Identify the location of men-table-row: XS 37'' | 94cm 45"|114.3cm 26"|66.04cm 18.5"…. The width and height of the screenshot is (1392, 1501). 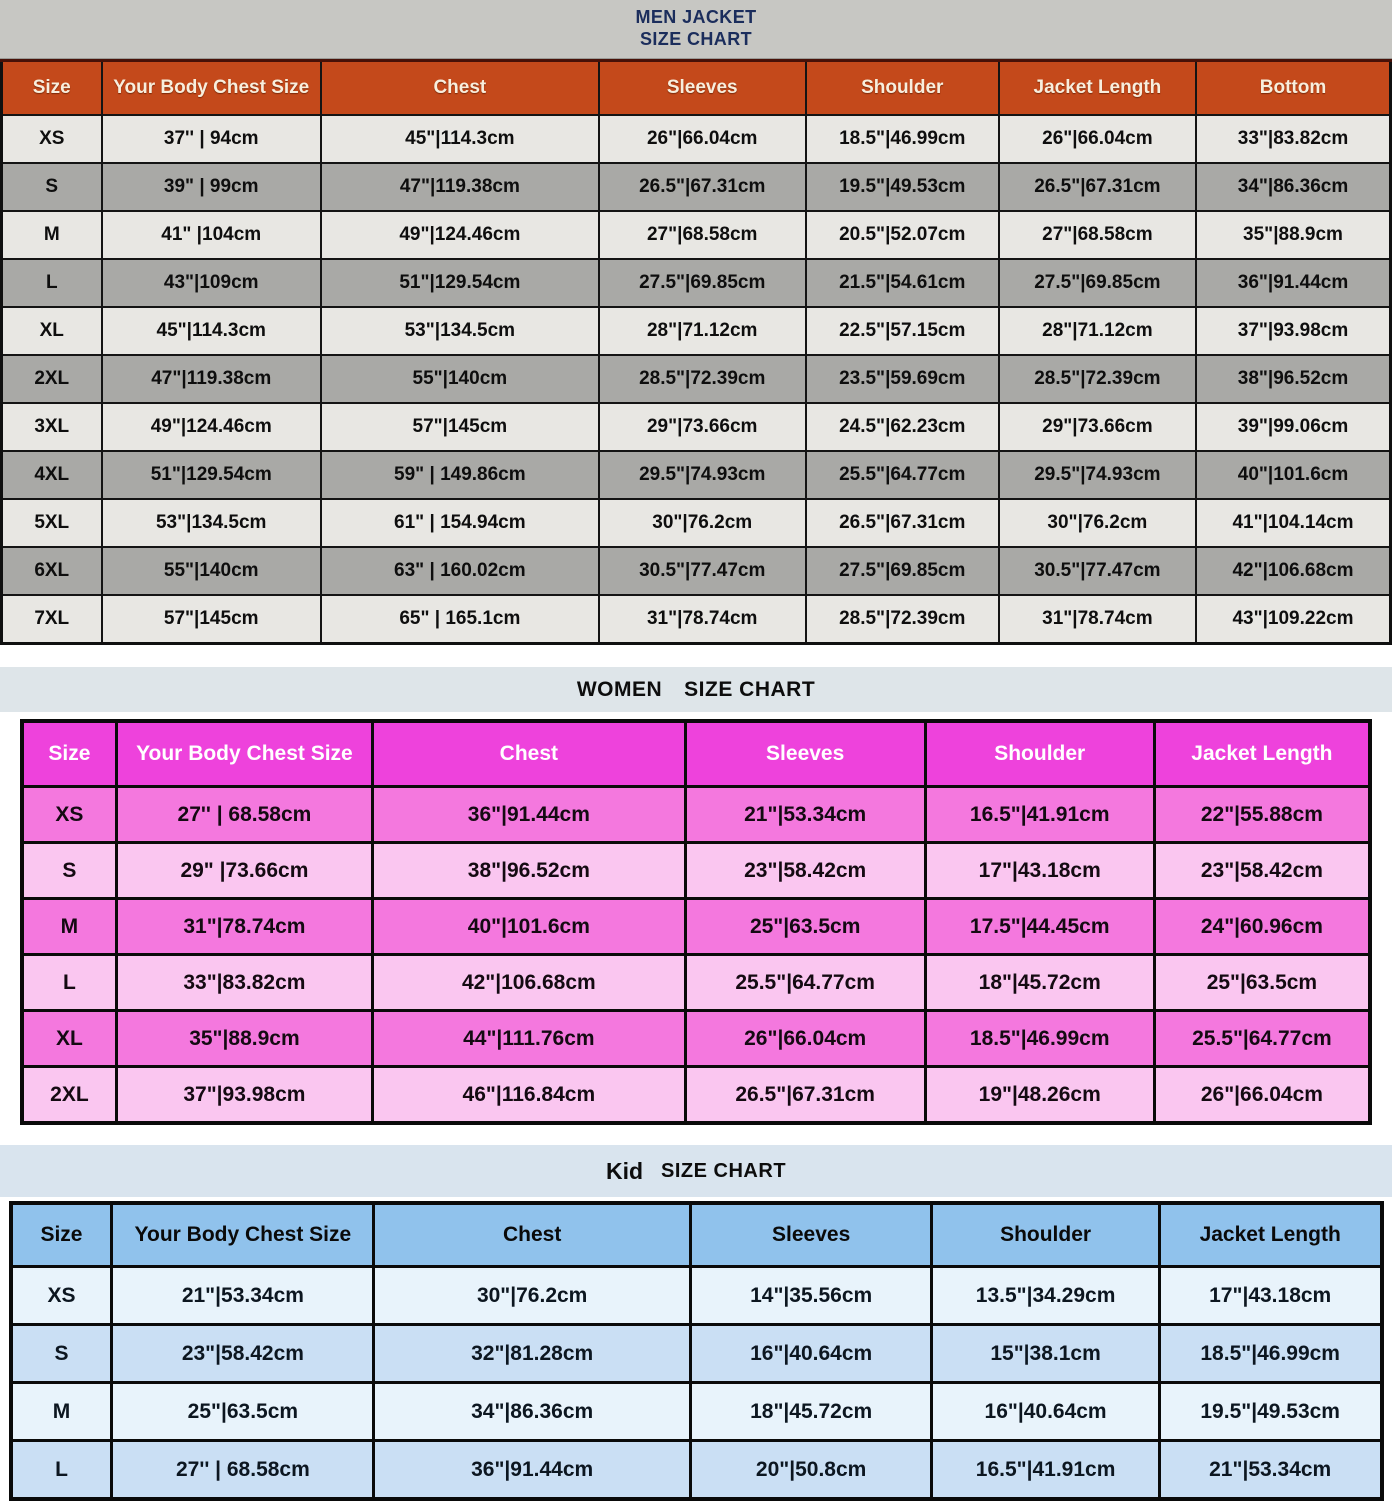
(696, 139).